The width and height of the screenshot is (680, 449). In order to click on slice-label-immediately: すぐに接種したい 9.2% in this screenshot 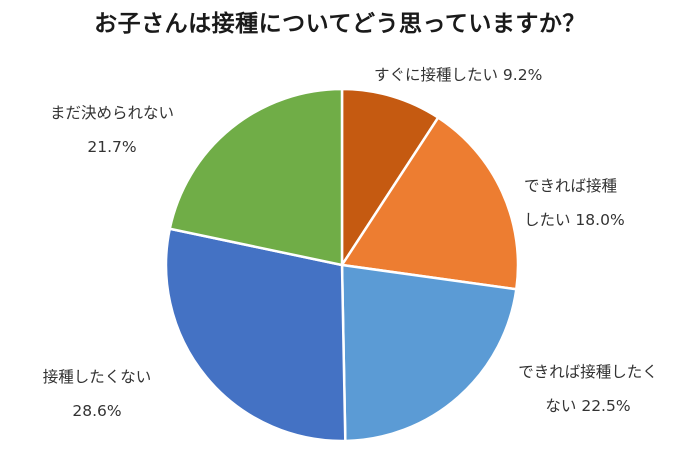, I will do `click(458, 75)`.